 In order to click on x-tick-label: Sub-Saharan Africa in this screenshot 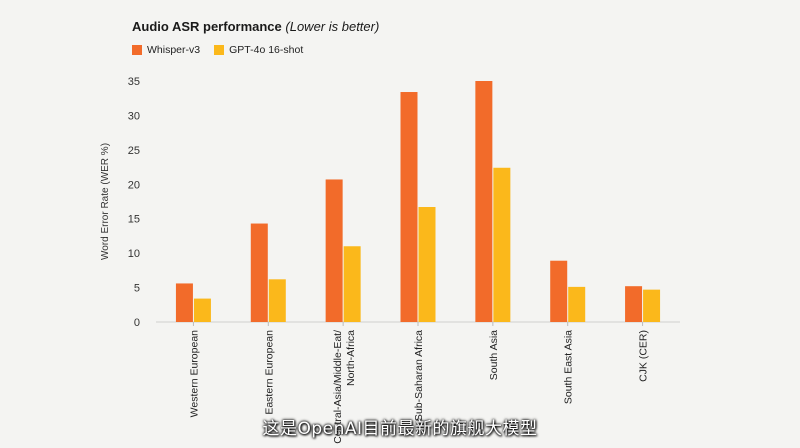, I will do `click(419, 375)`.